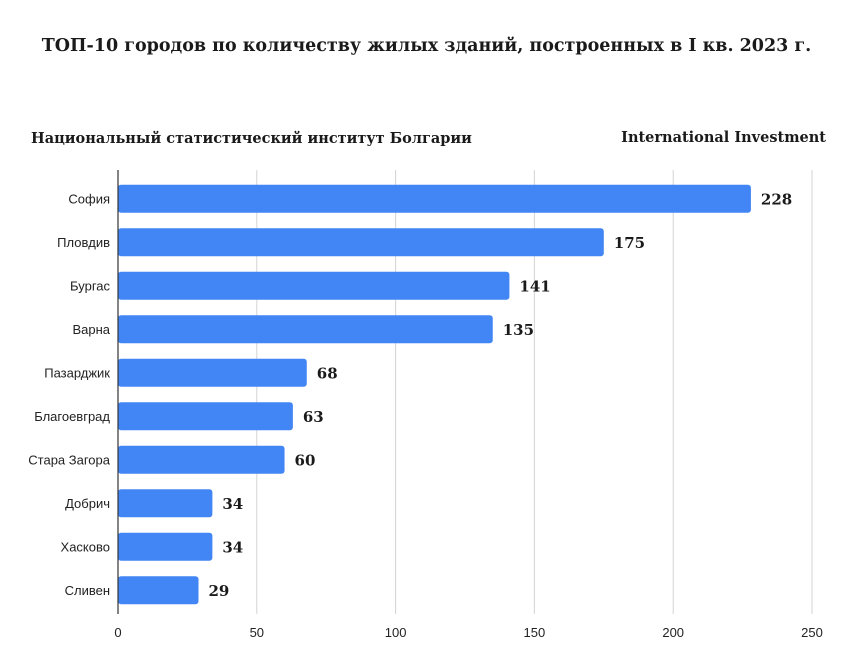  I want to click on source-right-label: International Investment, so click(723, 137).